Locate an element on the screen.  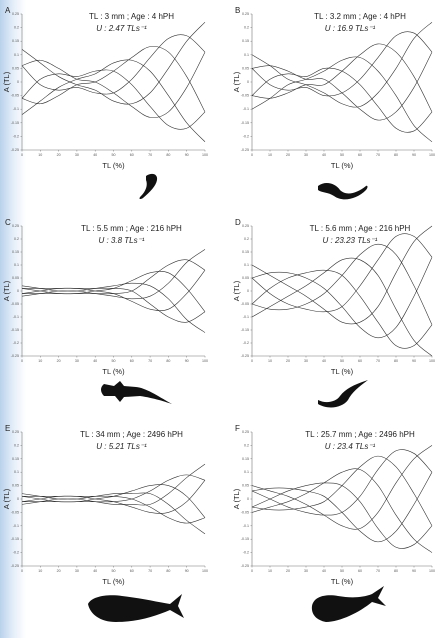
fish-b is located at coordinates (343, 191).